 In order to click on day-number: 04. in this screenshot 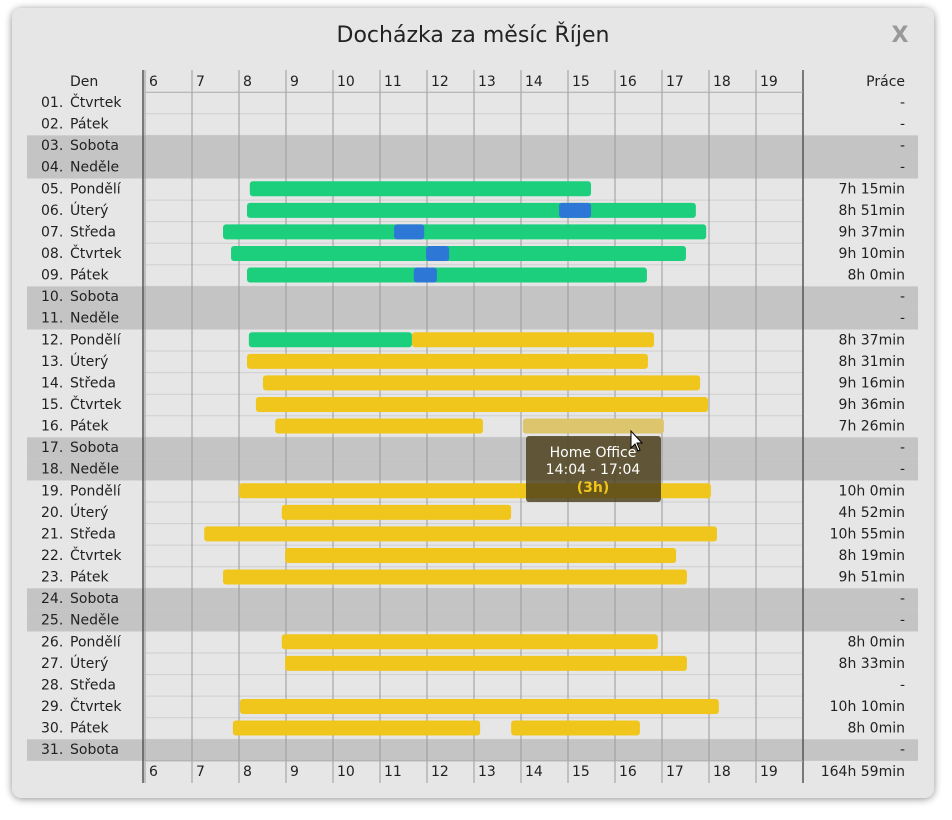, I will do `click(52, 168)`.